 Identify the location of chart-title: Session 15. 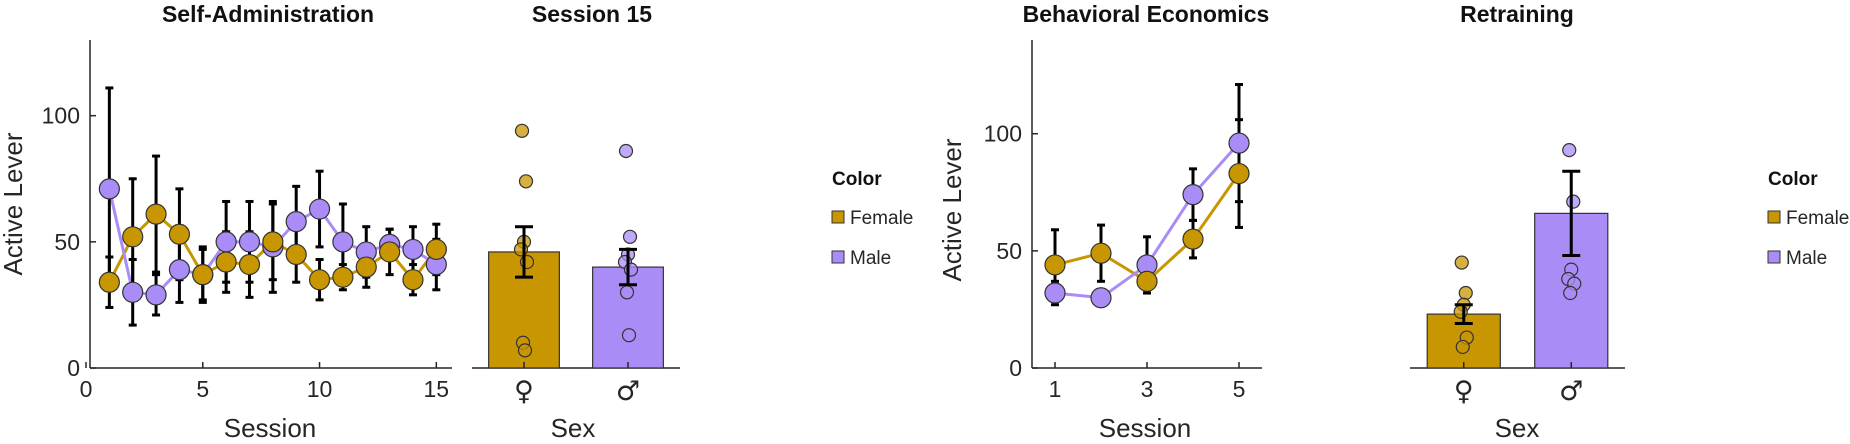
(592, 14).